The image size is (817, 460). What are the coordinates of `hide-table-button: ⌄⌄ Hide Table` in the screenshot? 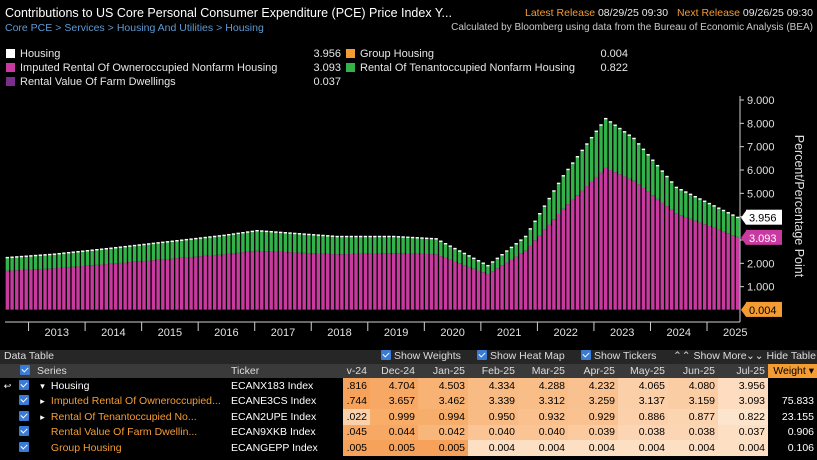 It's located at (781, 356).